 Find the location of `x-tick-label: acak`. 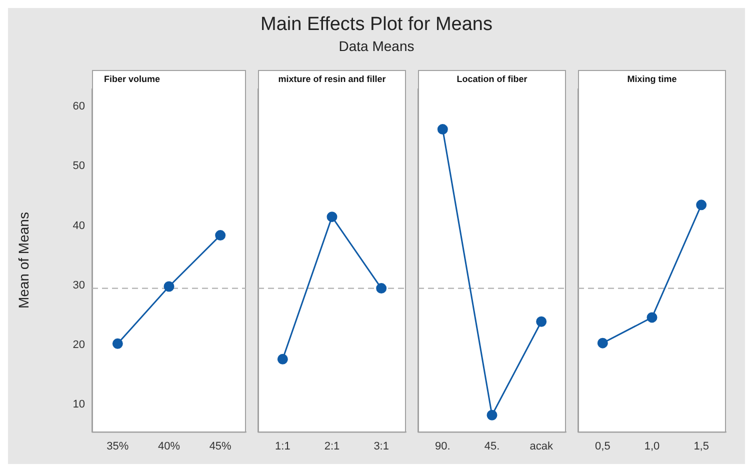

x-tick-label: acak is located at coordinates (542, 446).